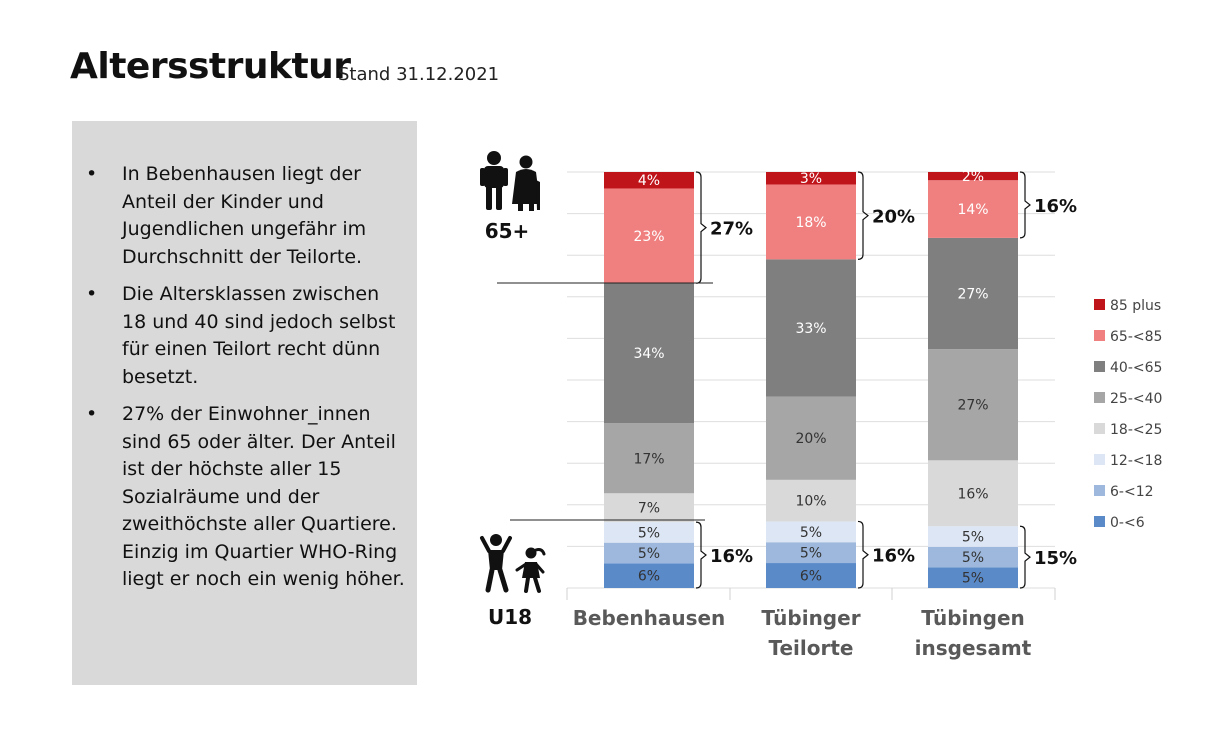 The height and width of the screenshot is (740, 1232). What do you see at coordinates (419, 74) in the screenshot?
I see `page-subtitle: Stand 31.12.2021` at bounding box center [419, 74].